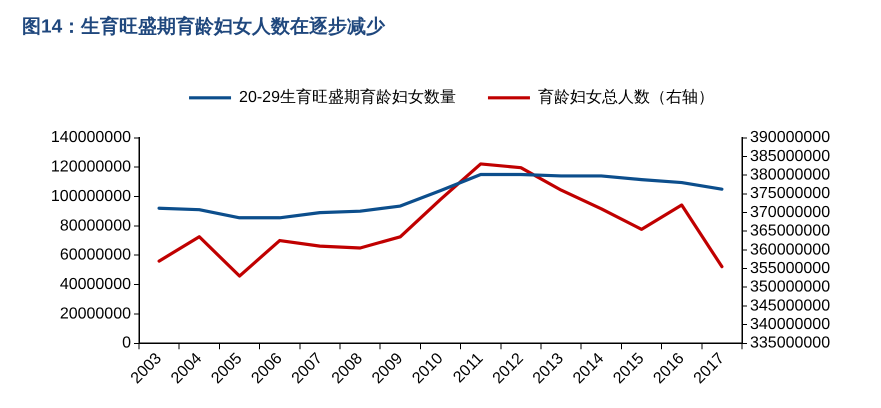 This screenshot has width=881, height=408. Describe the element at coordinates (790, 231) in the screenshot. I see `y2-tick-label: 365000000` at that location.